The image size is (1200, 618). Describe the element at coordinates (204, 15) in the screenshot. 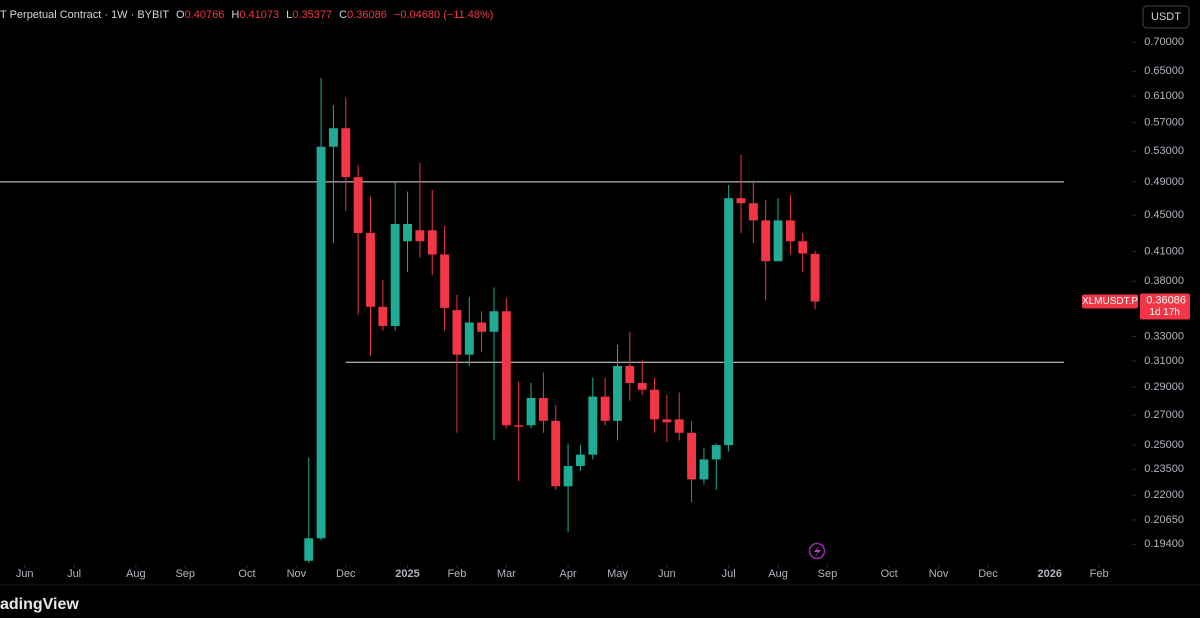

I see `open-value: 0.40766` at that location.